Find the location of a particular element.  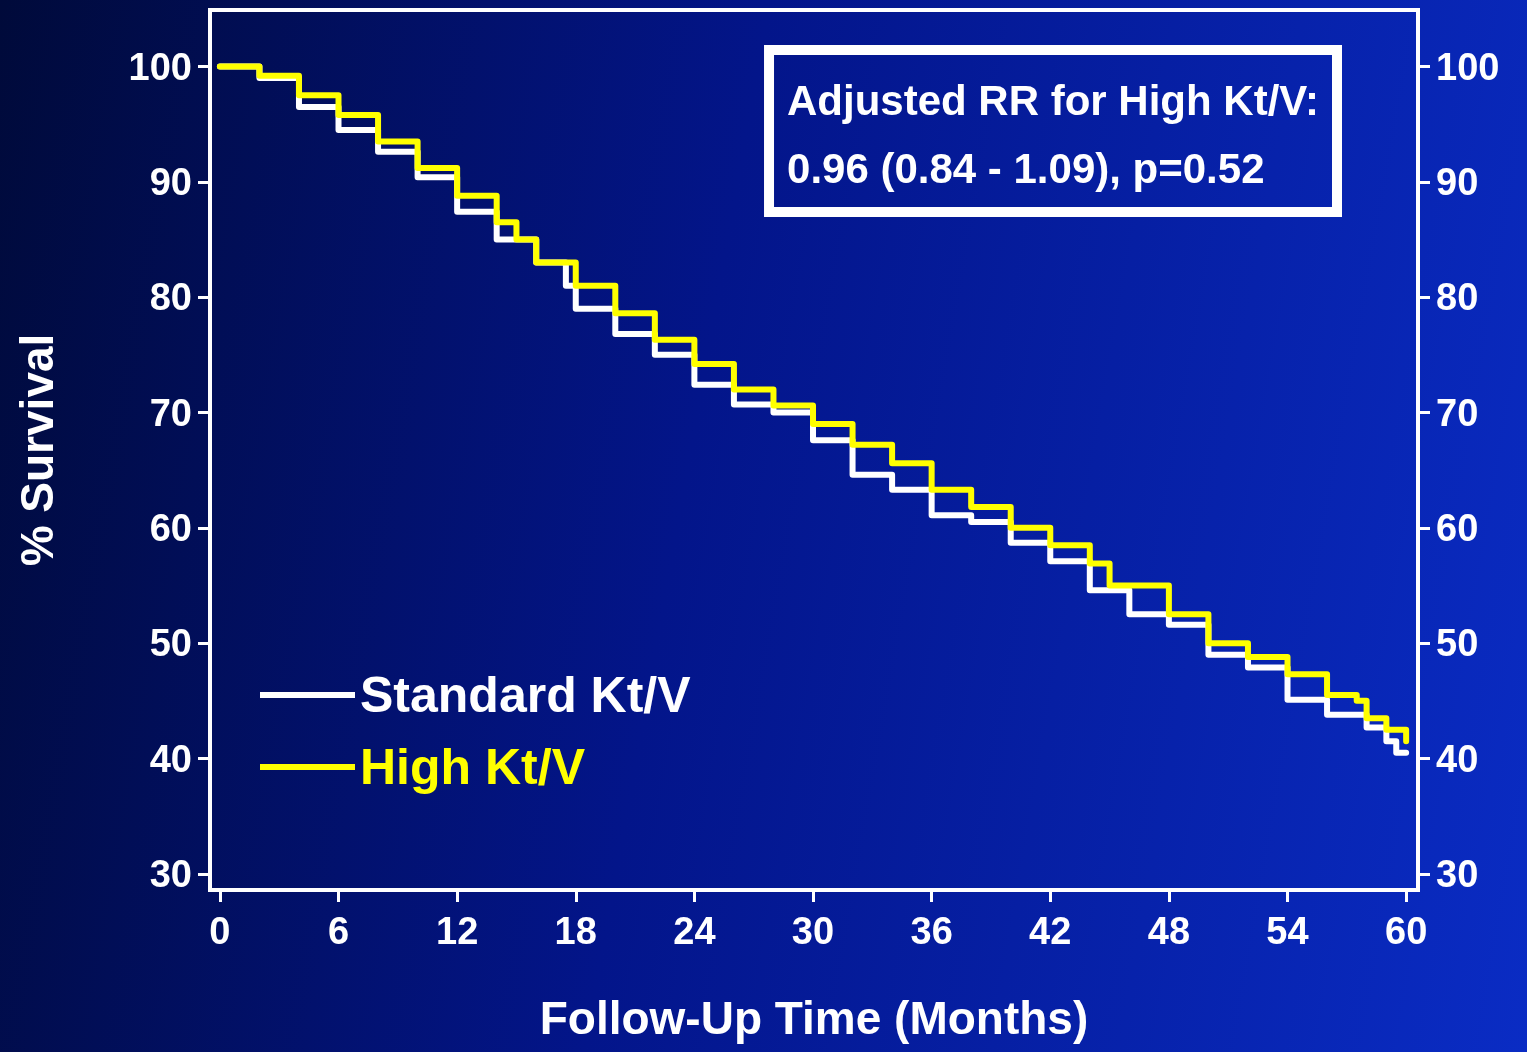

x-tick-label: 36 is located at coordinates (931, 931).